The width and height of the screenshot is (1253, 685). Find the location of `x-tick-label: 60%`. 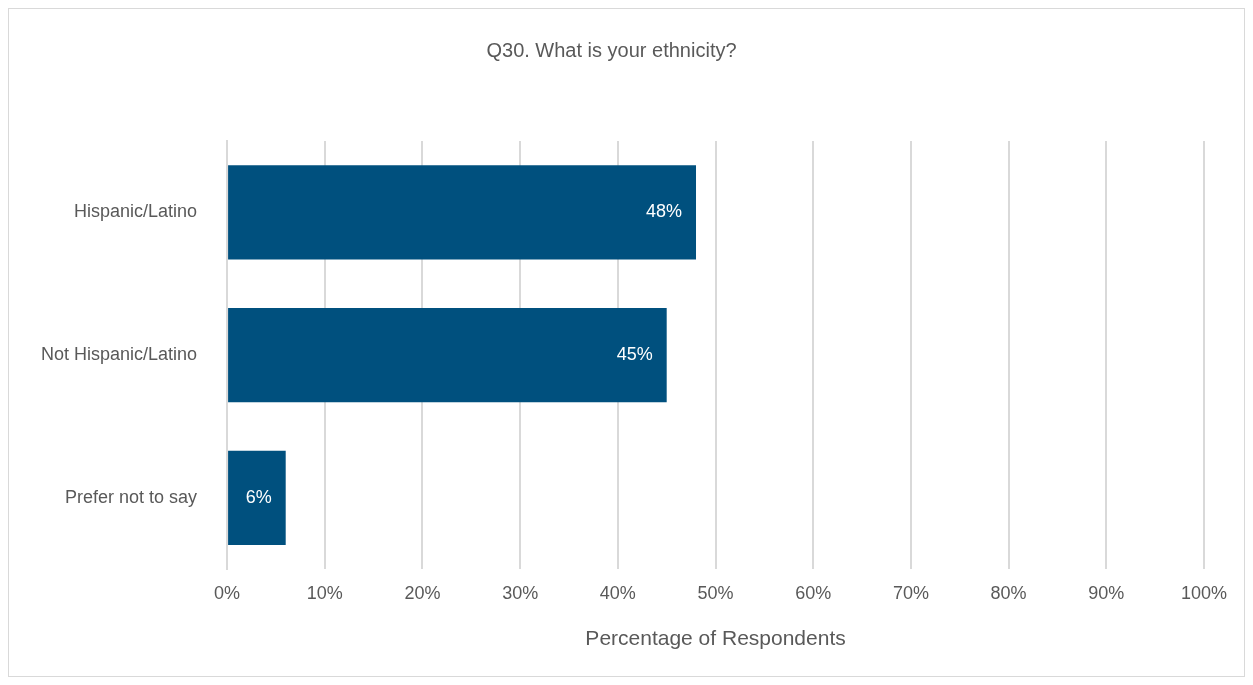

x-tick-label: 60% is located at coordinates (813, 592).